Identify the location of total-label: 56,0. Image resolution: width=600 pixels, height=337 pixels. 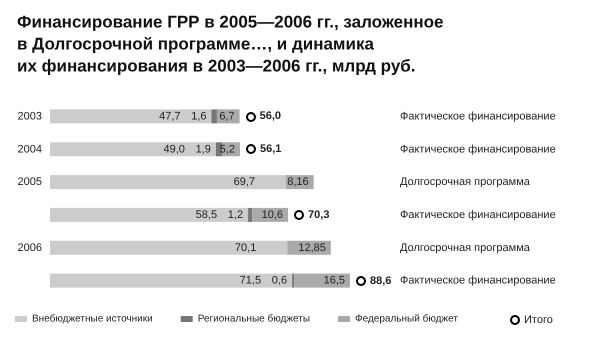
(271, 116).